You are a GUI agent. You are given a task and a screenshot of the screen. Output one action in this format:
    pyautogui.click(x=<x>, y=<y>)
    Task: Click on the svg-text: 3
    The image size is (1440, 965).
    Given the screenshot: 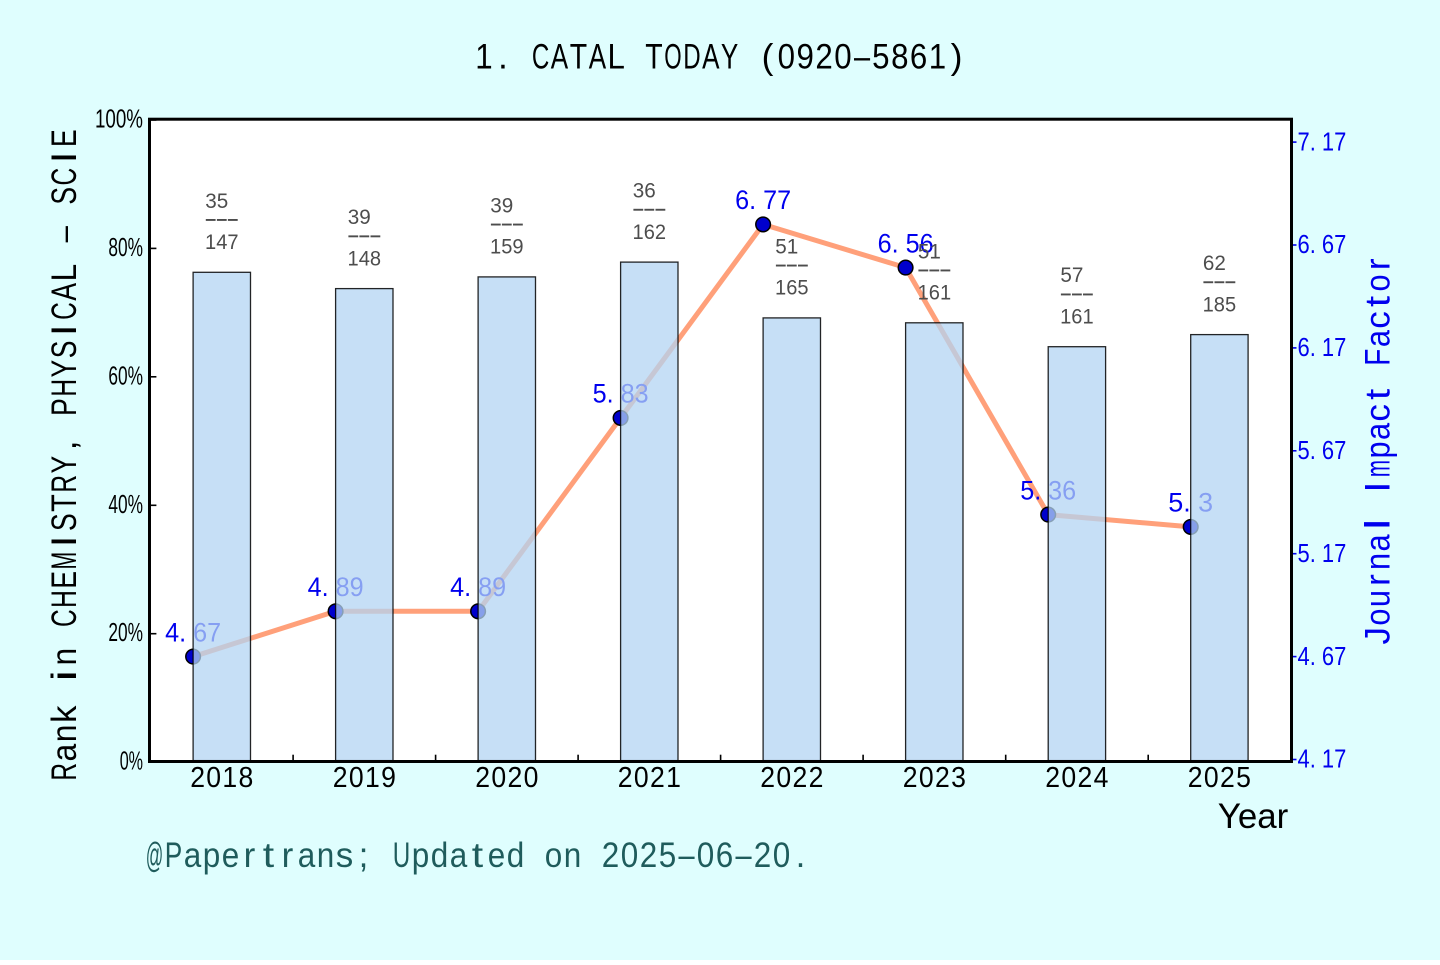 What is the action you would take?
    pyautogui.click(x=958, y=778)
    